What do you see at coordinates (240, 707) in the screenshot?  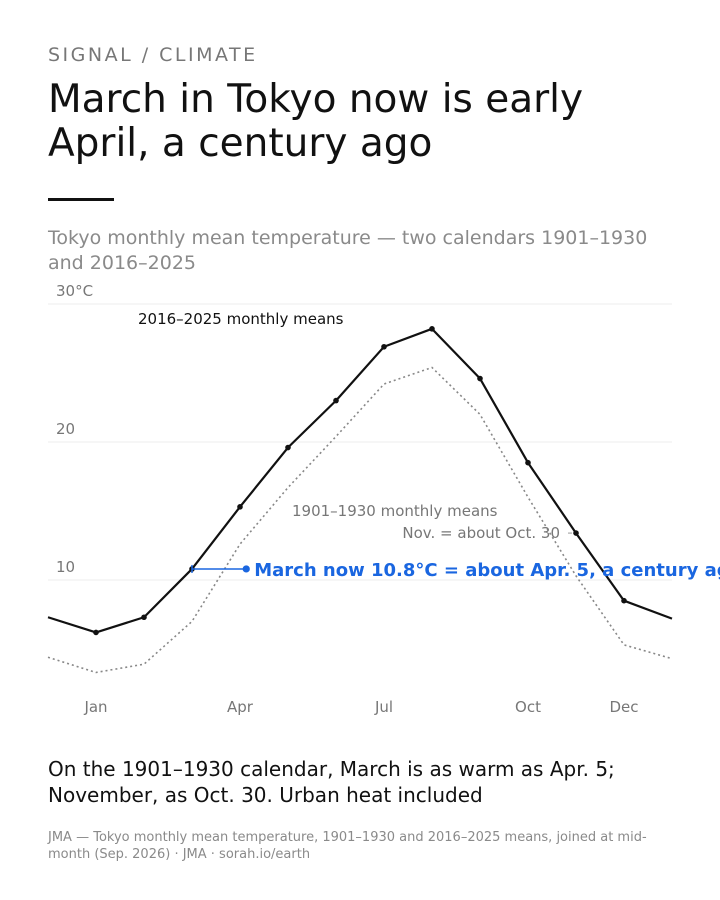 I see `x-tick-label: Apr` at bounding box center [240, 707].